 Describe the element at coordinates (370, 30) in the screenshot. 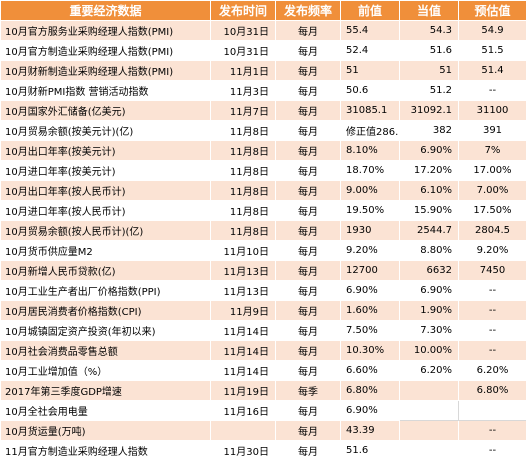

I see `previous-cell: 55.4` at that location.